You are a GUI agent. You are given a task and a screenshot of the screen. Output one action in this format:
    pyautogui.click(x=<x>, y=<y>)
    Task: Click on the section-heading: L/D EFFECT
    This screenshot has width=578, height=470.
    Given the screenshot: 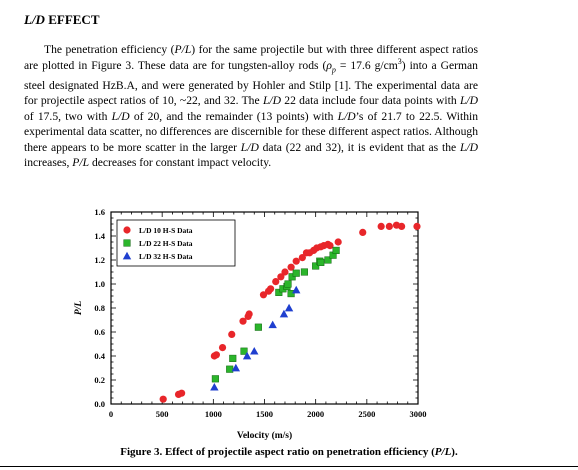 What is the action you would take?
    pyautogui.click(x=62, y=20)
    